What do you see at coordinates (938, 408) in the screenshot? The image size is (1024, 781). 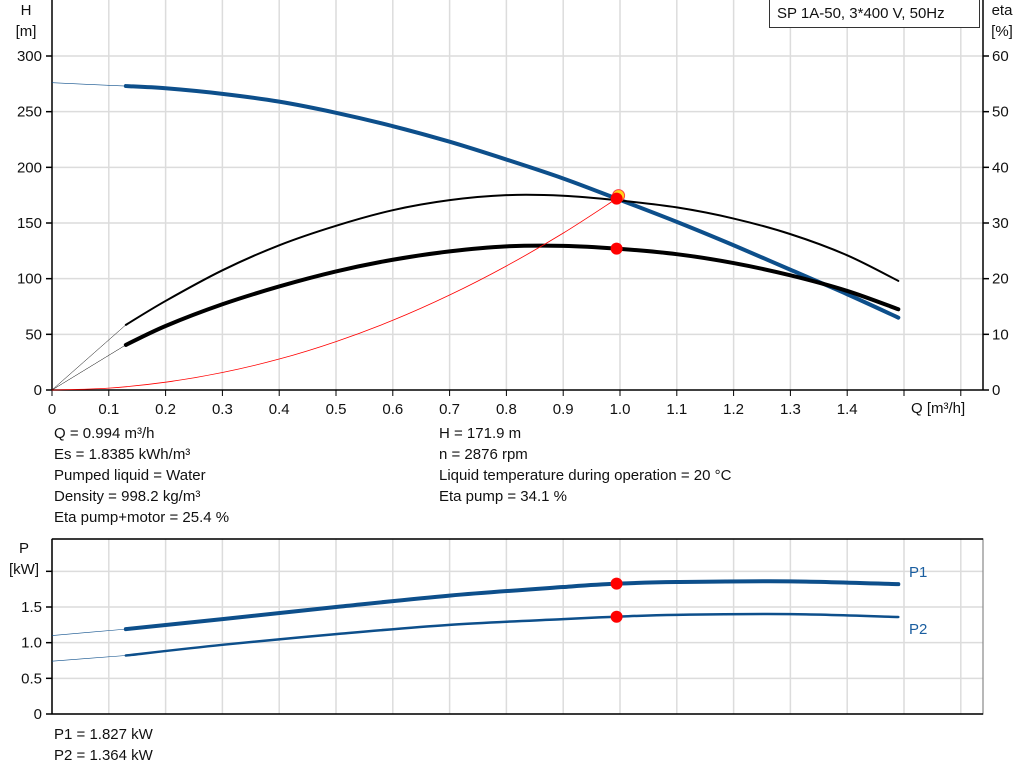 I see `q-axis-label: Q [m³/h]` at bounding box center [938, 408].